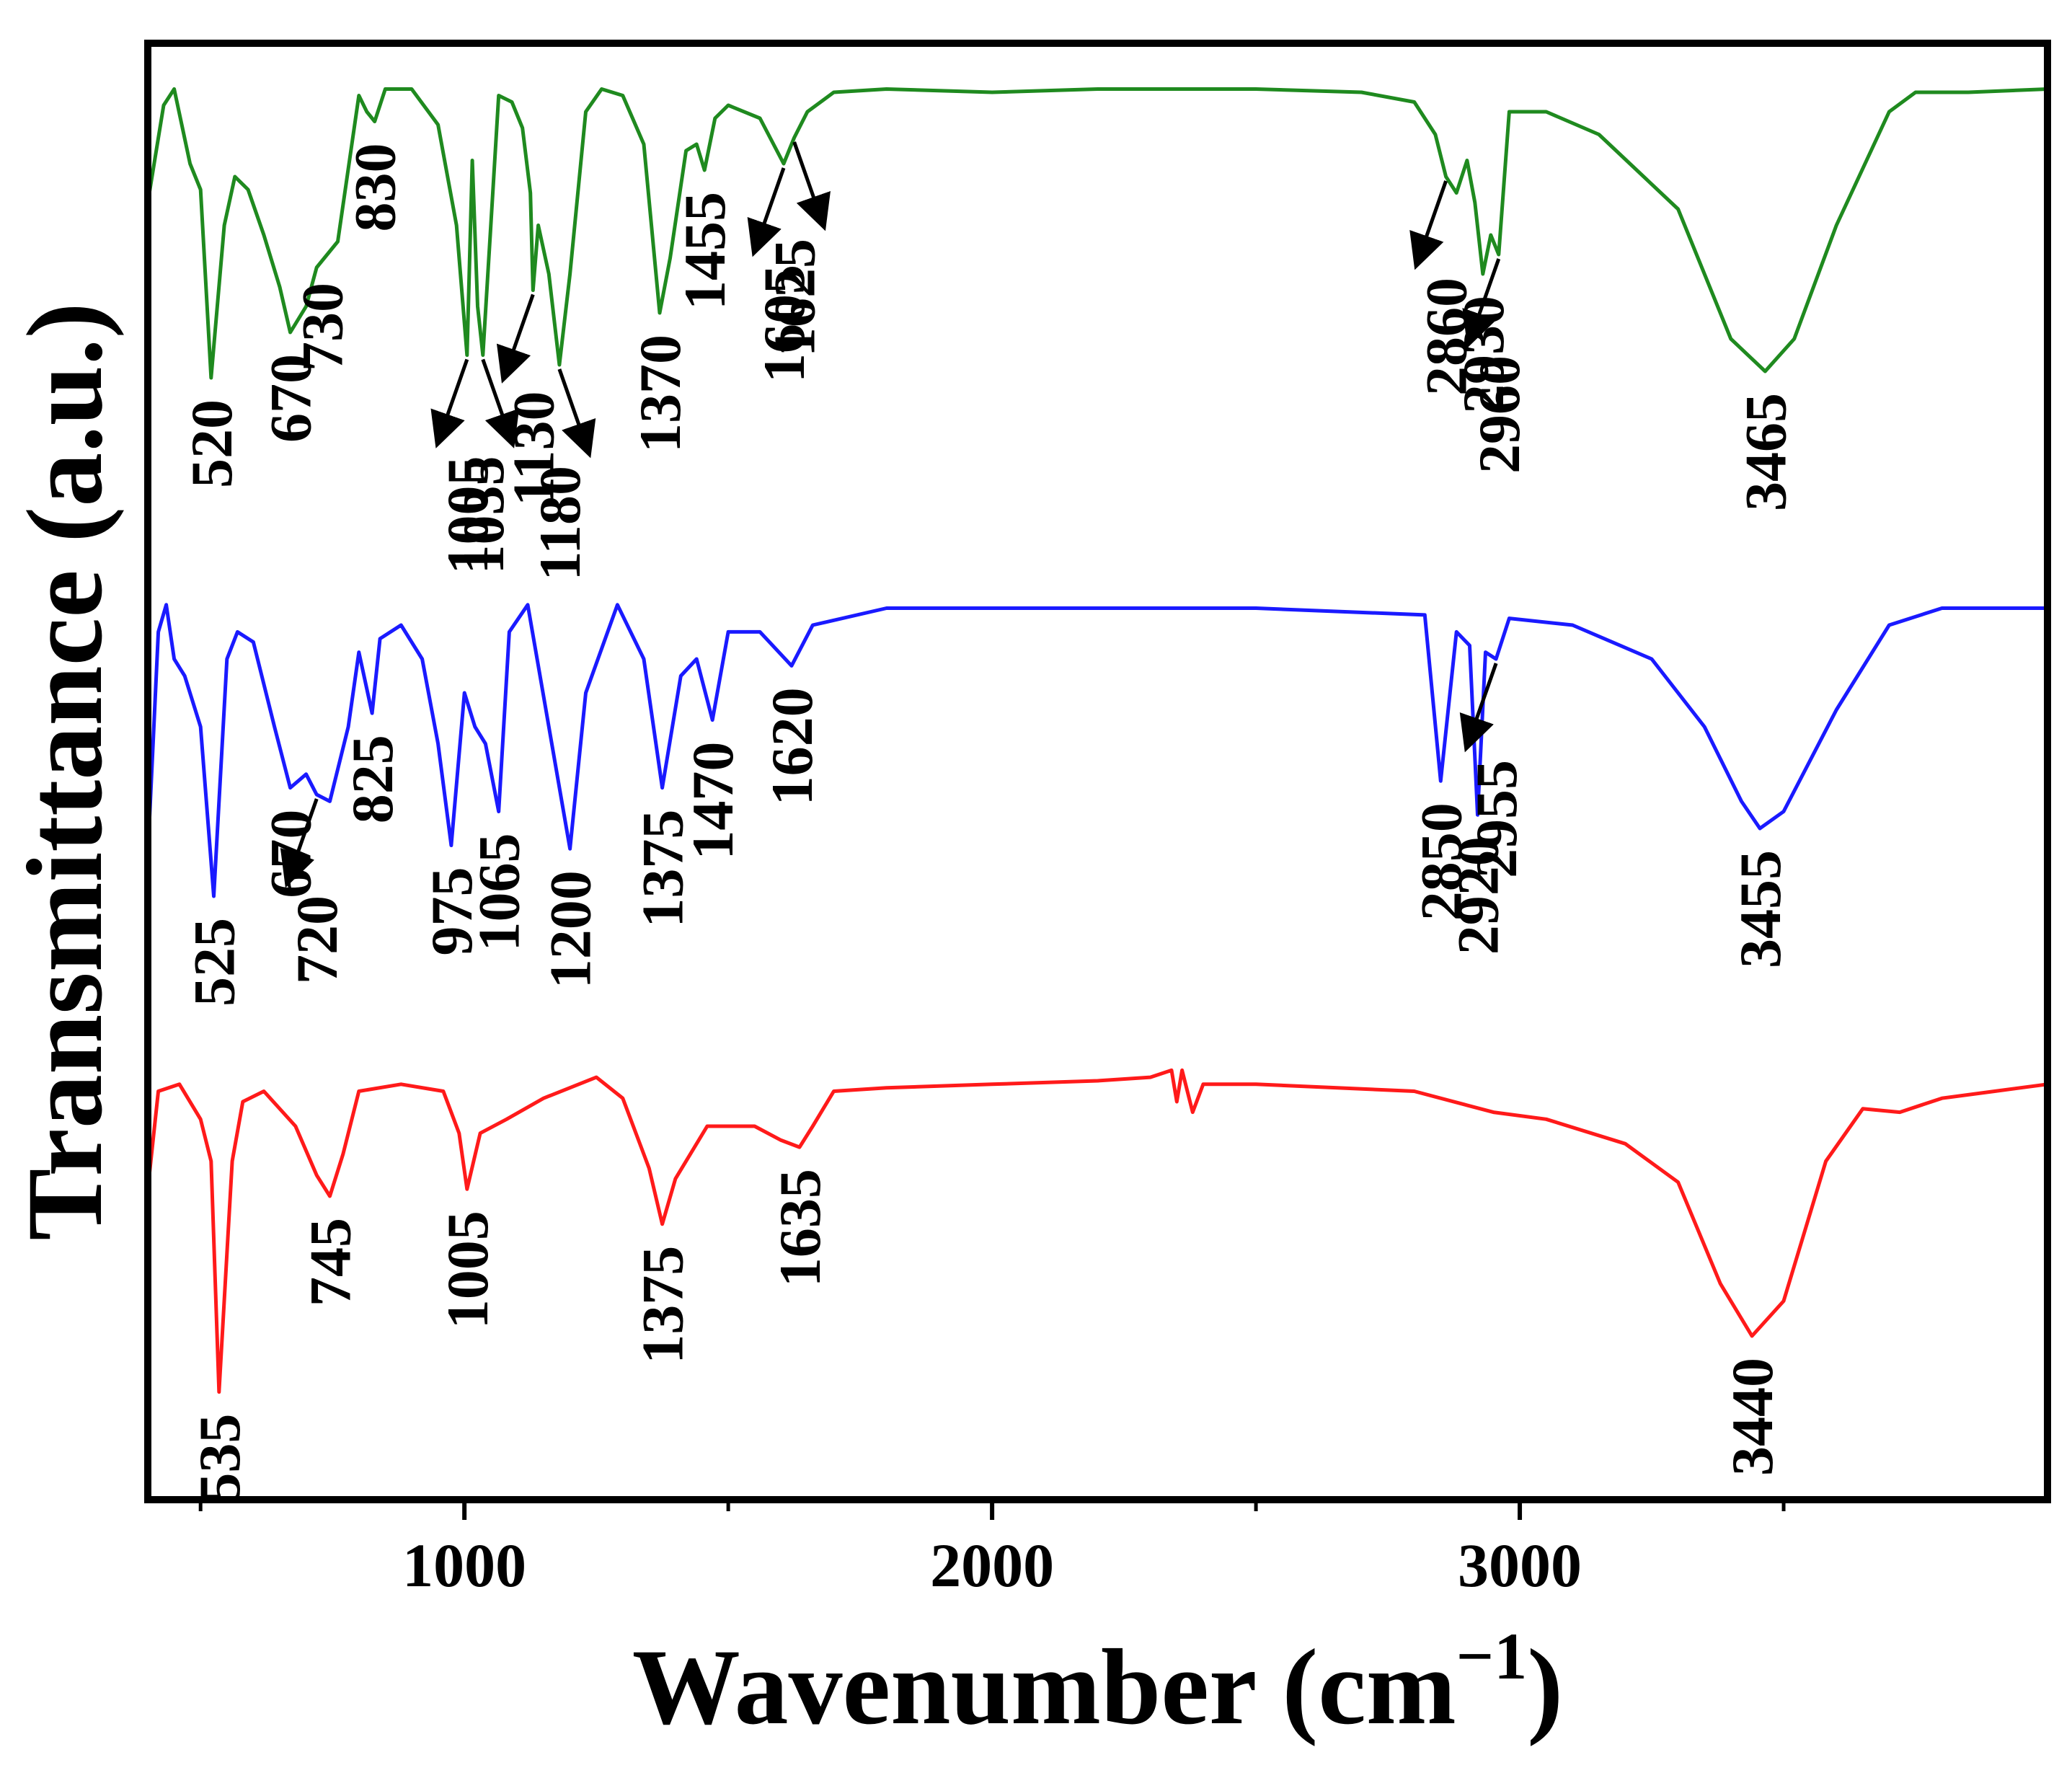 Image resolution: width=2072 pixels, height=1778 pixels. Describe the element at coordinates (992, 1566) in the screenshot. I see `x-tick-label: 2000` at that location.